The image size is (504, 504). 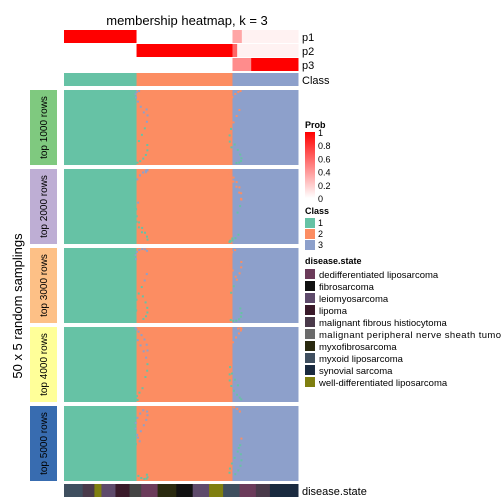 What do you see at coordinates (164, 206) in the screenshot?
I see `row-group-2: top 2000 rows` at bounding box center [164, 206].